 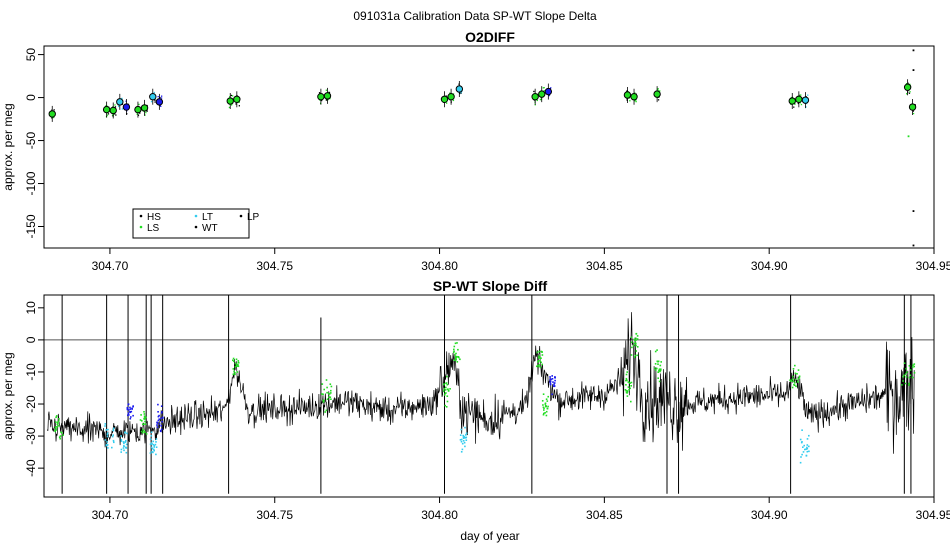 I want to click on legend-label-4: WT, so click(x=210, y=228).